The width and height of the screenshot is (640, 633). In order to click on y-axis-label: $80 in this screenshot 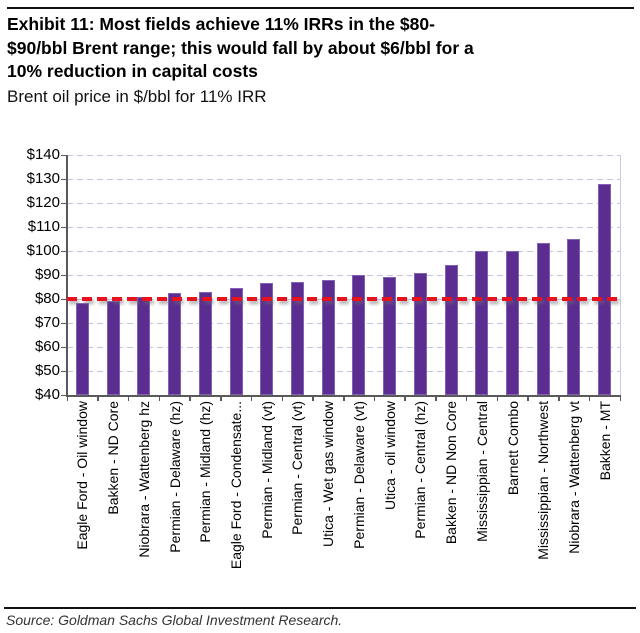, I will do `click(47, 298)`.